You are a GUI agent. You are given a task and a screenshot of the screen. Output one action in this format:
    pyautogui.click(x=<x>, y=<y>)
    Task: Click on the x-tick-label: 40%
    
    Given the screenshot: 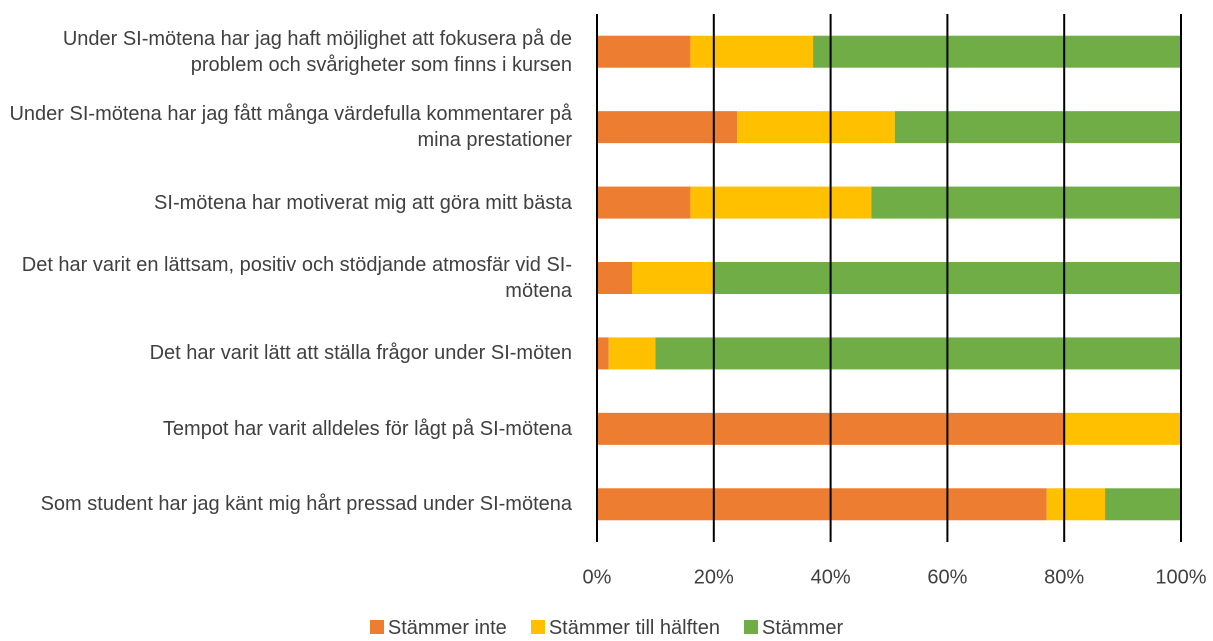 What is the action you would take?
    pyautogui.click(x=831, y=577)
    